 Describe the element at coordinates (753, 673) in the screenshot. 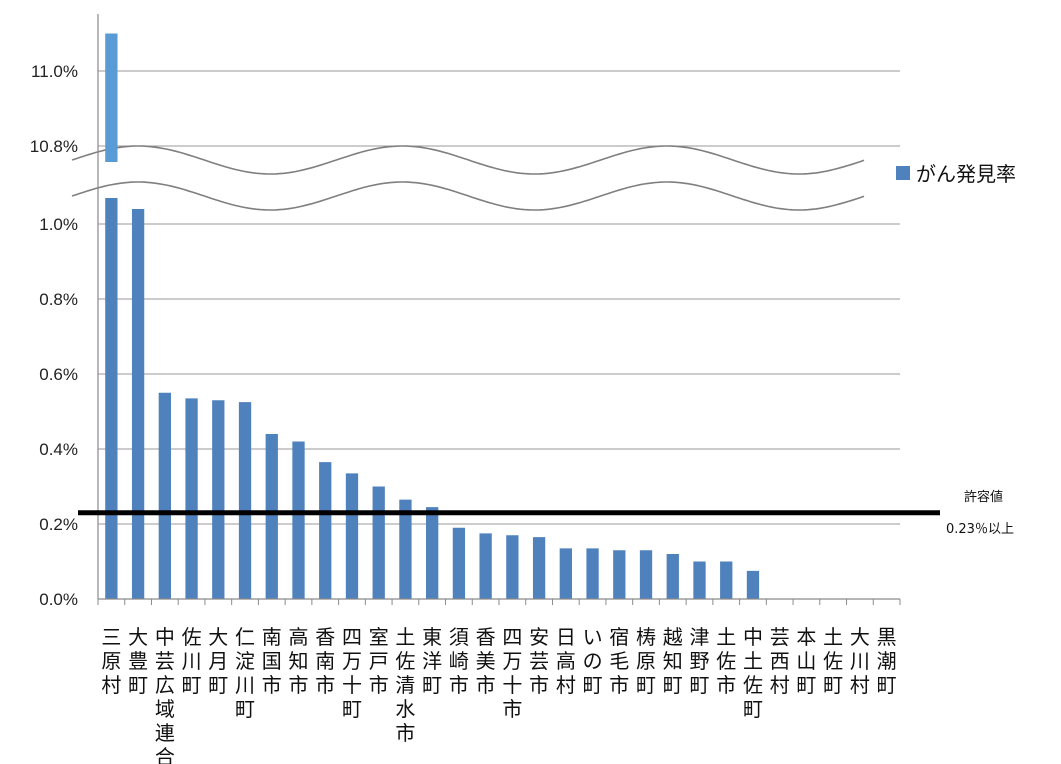

I see `category-label: 中土佐町` at that location.